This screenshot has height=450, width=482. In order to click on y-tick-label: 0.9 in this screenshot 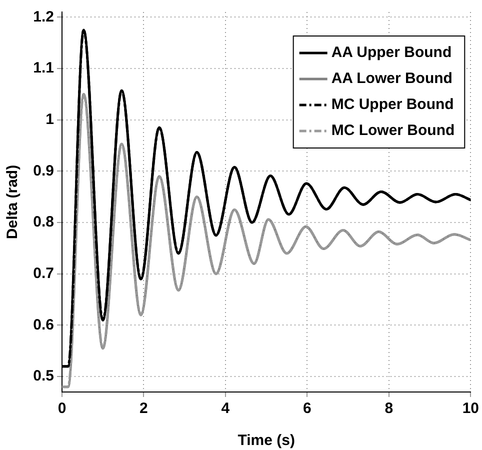, I will do `click(43, 171)`.